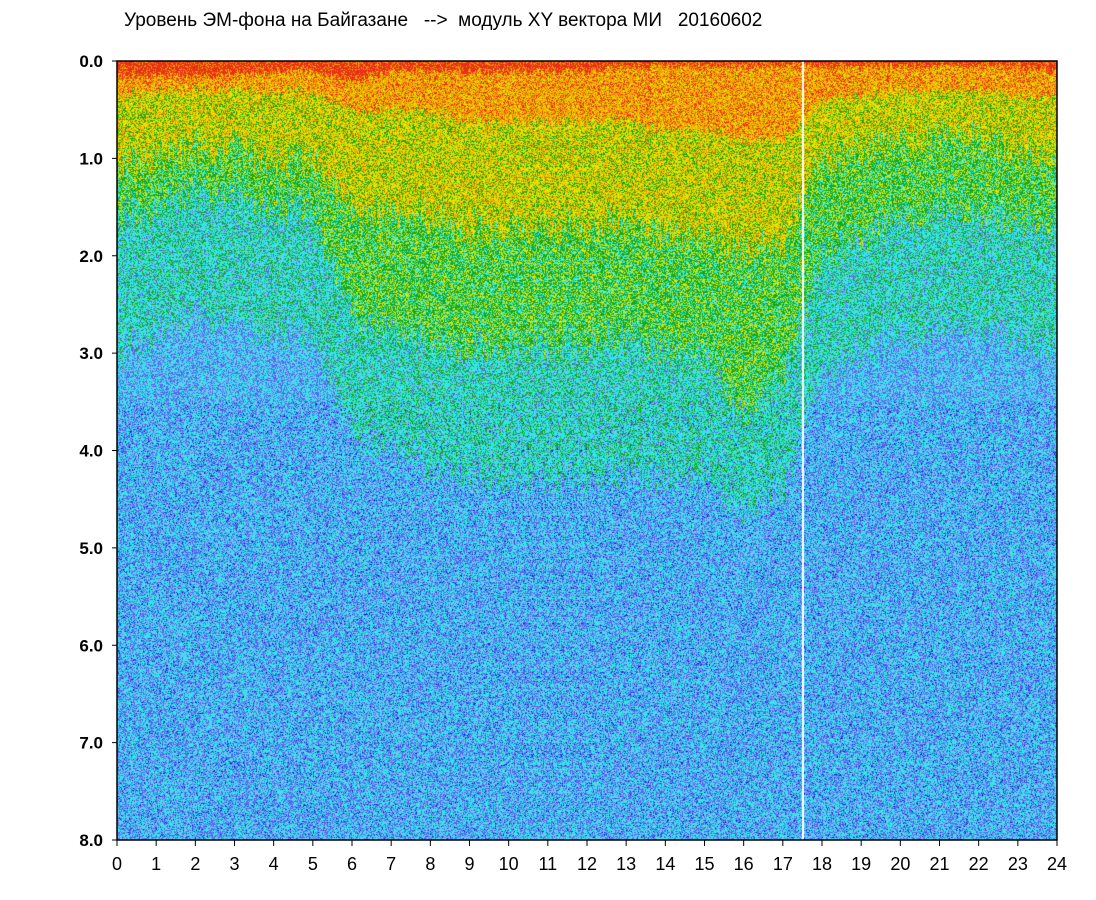 This screenshot has height=900, width=1096. What do you see at coordinates (91, 645) in the screenshot?
I see `y-tick-label: 6.0` at bounding box center [91, 645].